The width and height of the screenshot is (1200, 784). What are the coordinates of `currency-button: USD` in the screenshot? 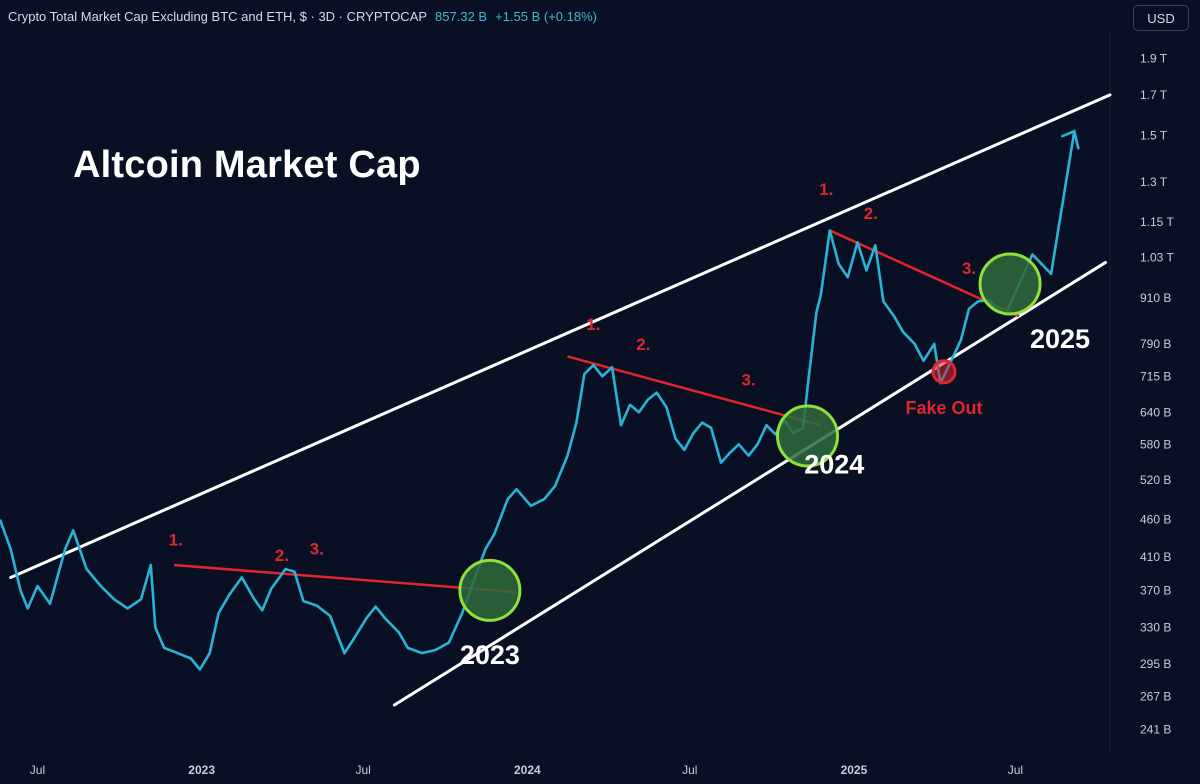 It's located at (1161, 18).